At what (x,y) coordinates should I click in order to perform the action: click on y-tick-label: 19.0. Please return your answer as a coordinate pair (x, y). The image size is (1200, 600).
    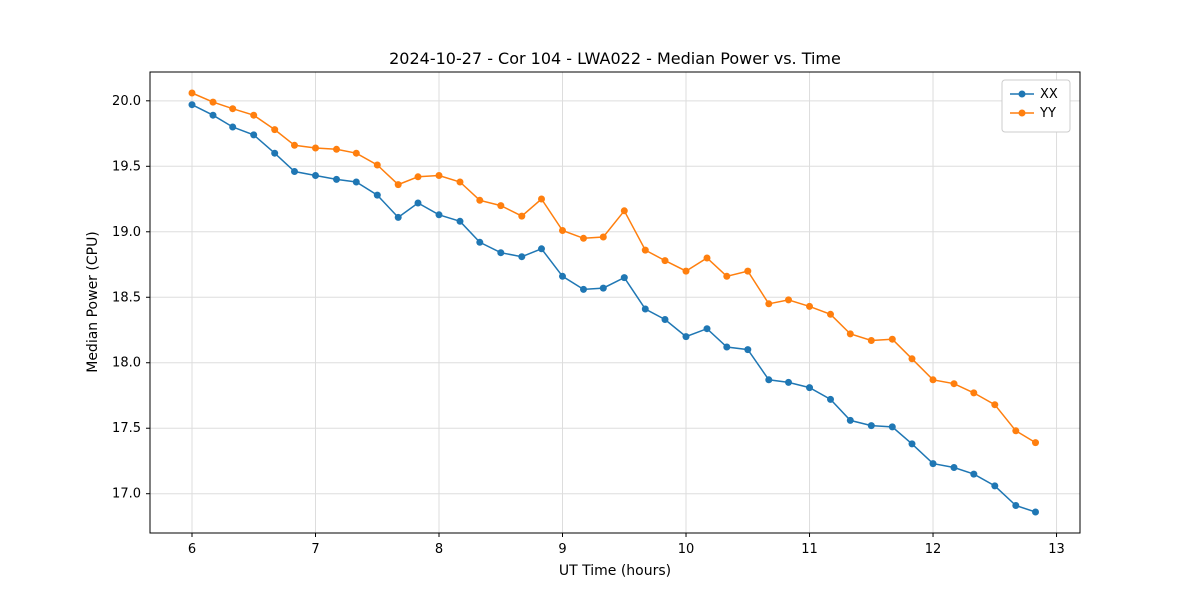
    Looking at the image, I should click on (126, 232).